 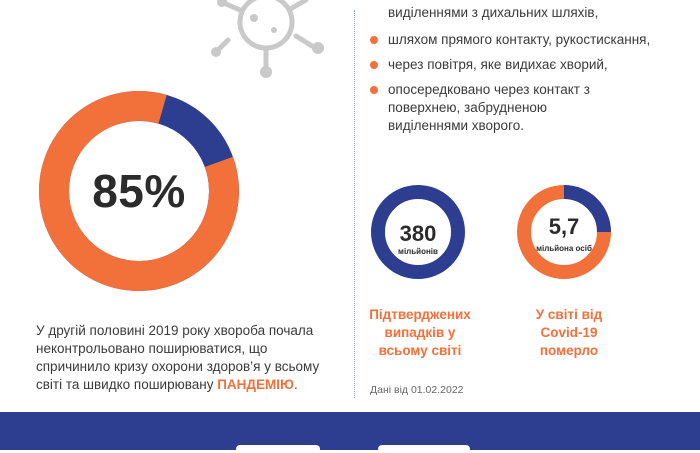 I want to click on deaths-number: 5,7, so click(x=564, y=226).